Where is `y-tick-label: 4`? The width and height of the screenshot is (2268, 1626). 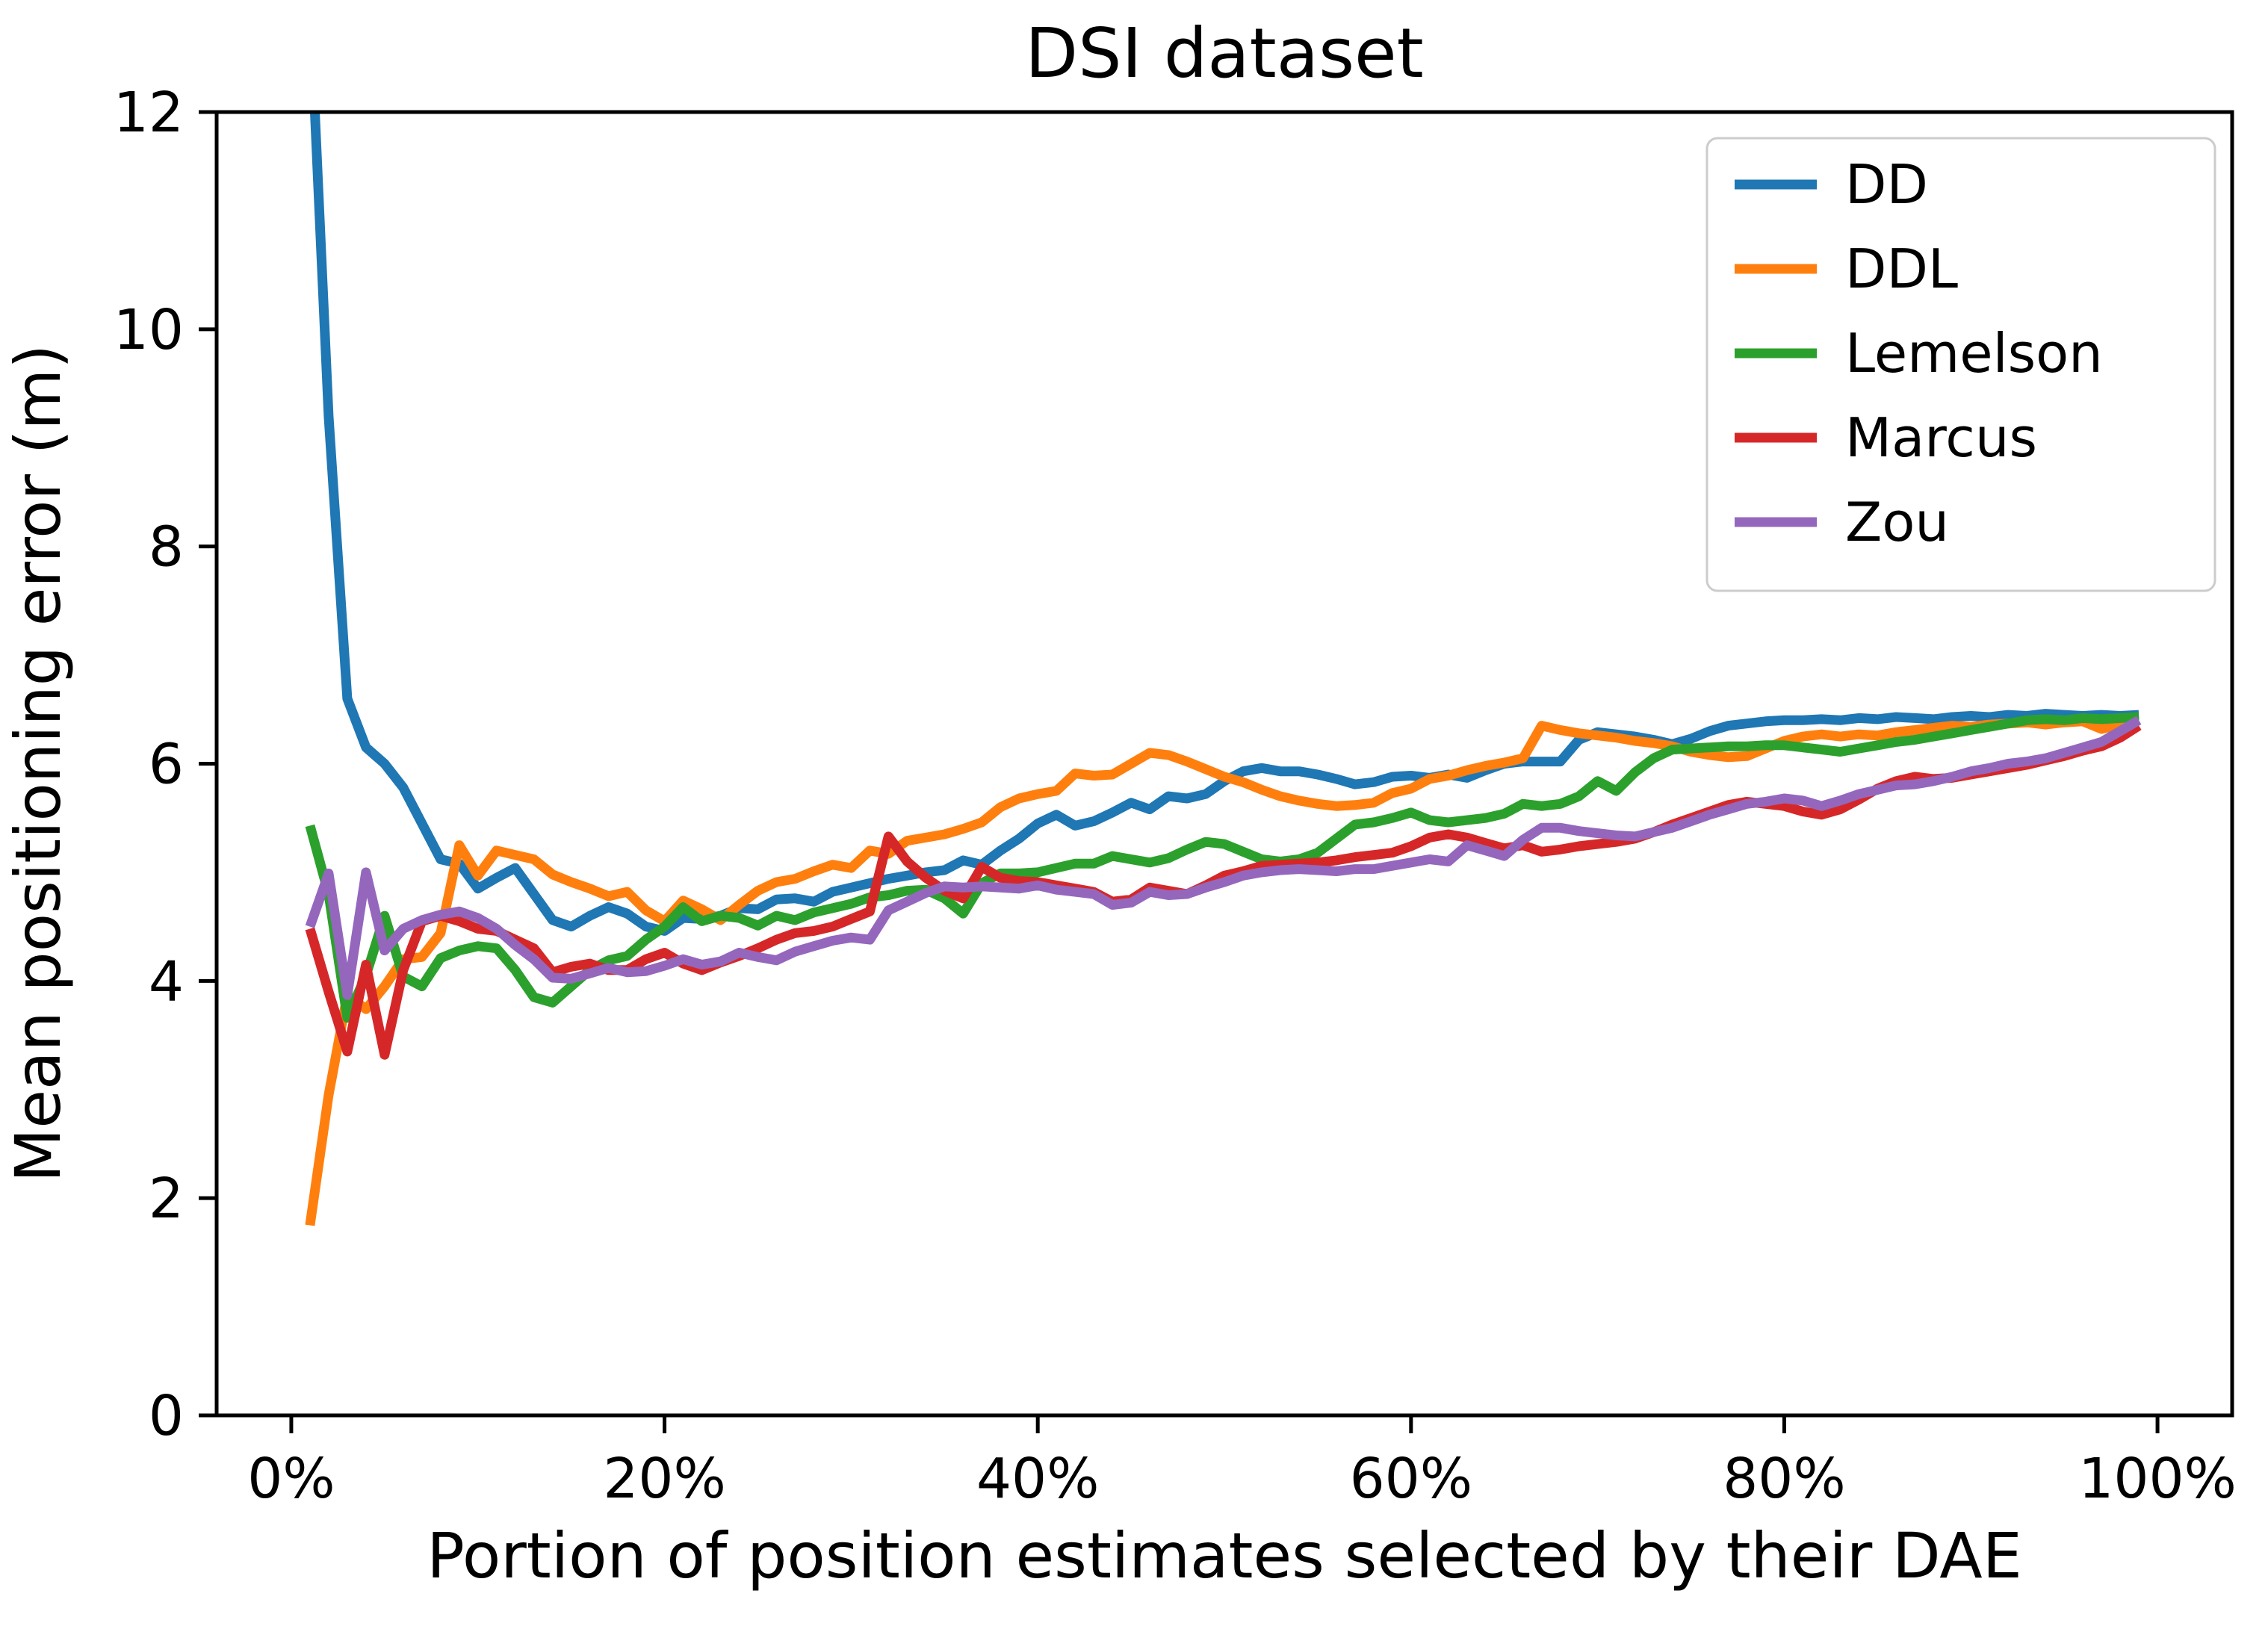 y-tick-label: 4 is located at coordinates (166, 981).